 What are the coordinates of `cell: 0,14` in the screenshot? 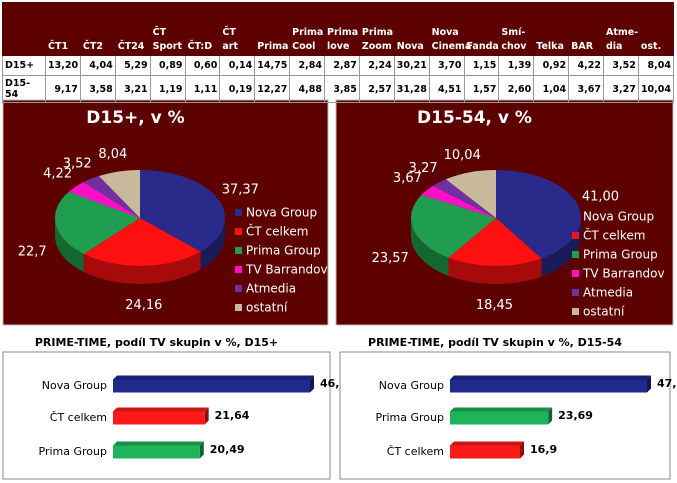 It's located at (237, 65).